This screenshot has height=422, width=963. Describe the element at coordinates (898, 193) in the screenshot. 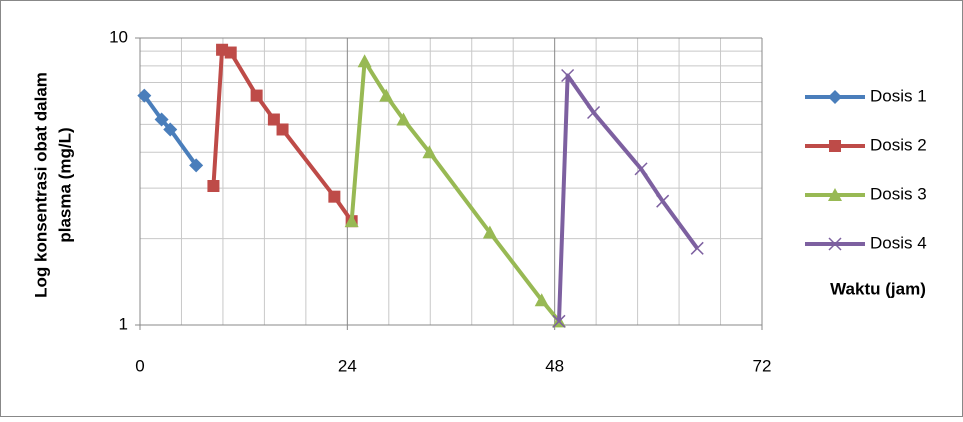

I see `legend-label: Dosis 3` at that location.